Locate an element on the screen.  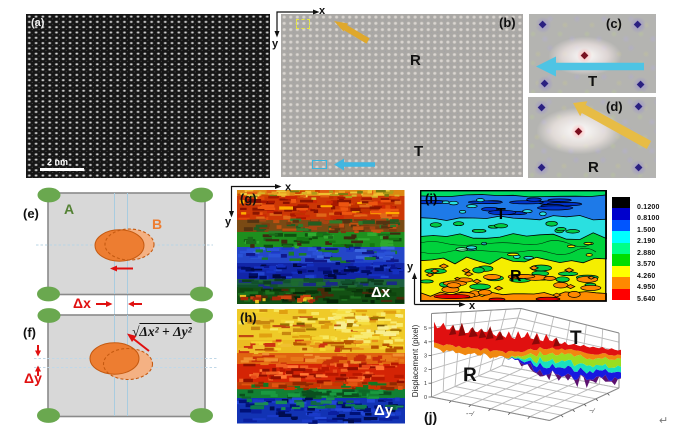
svg-text: (i) is located at coordinates (431, 198).